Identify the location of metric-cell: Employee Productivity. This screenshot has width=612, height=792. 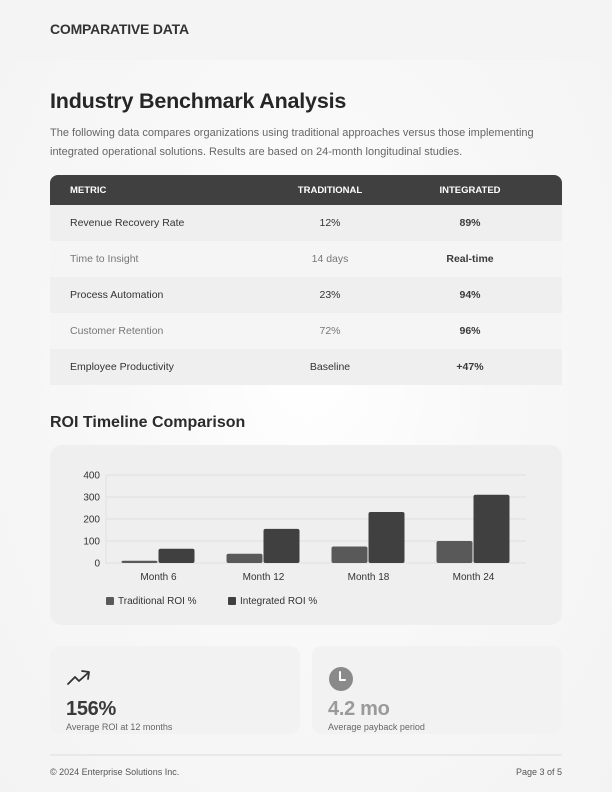
(122, 367).